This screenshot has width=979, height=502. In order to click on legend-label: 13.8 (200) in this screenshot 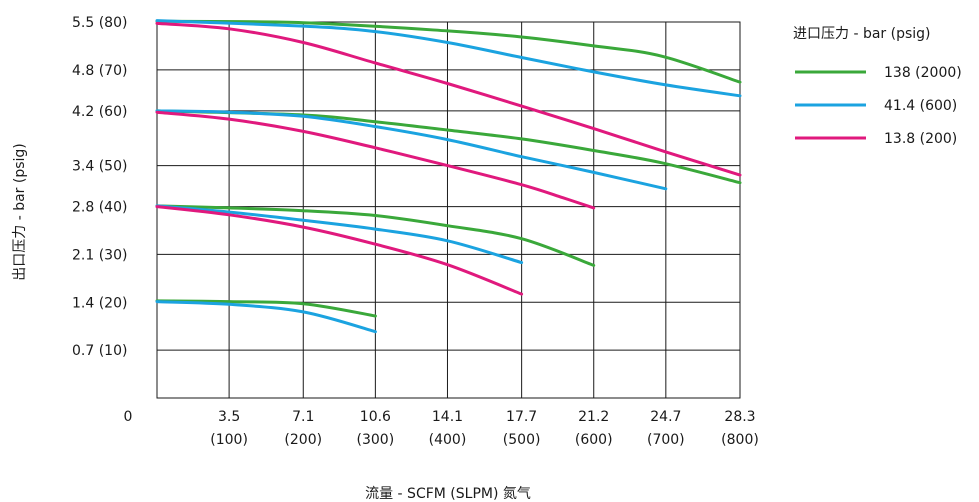, I will do `click(920, 139)`.